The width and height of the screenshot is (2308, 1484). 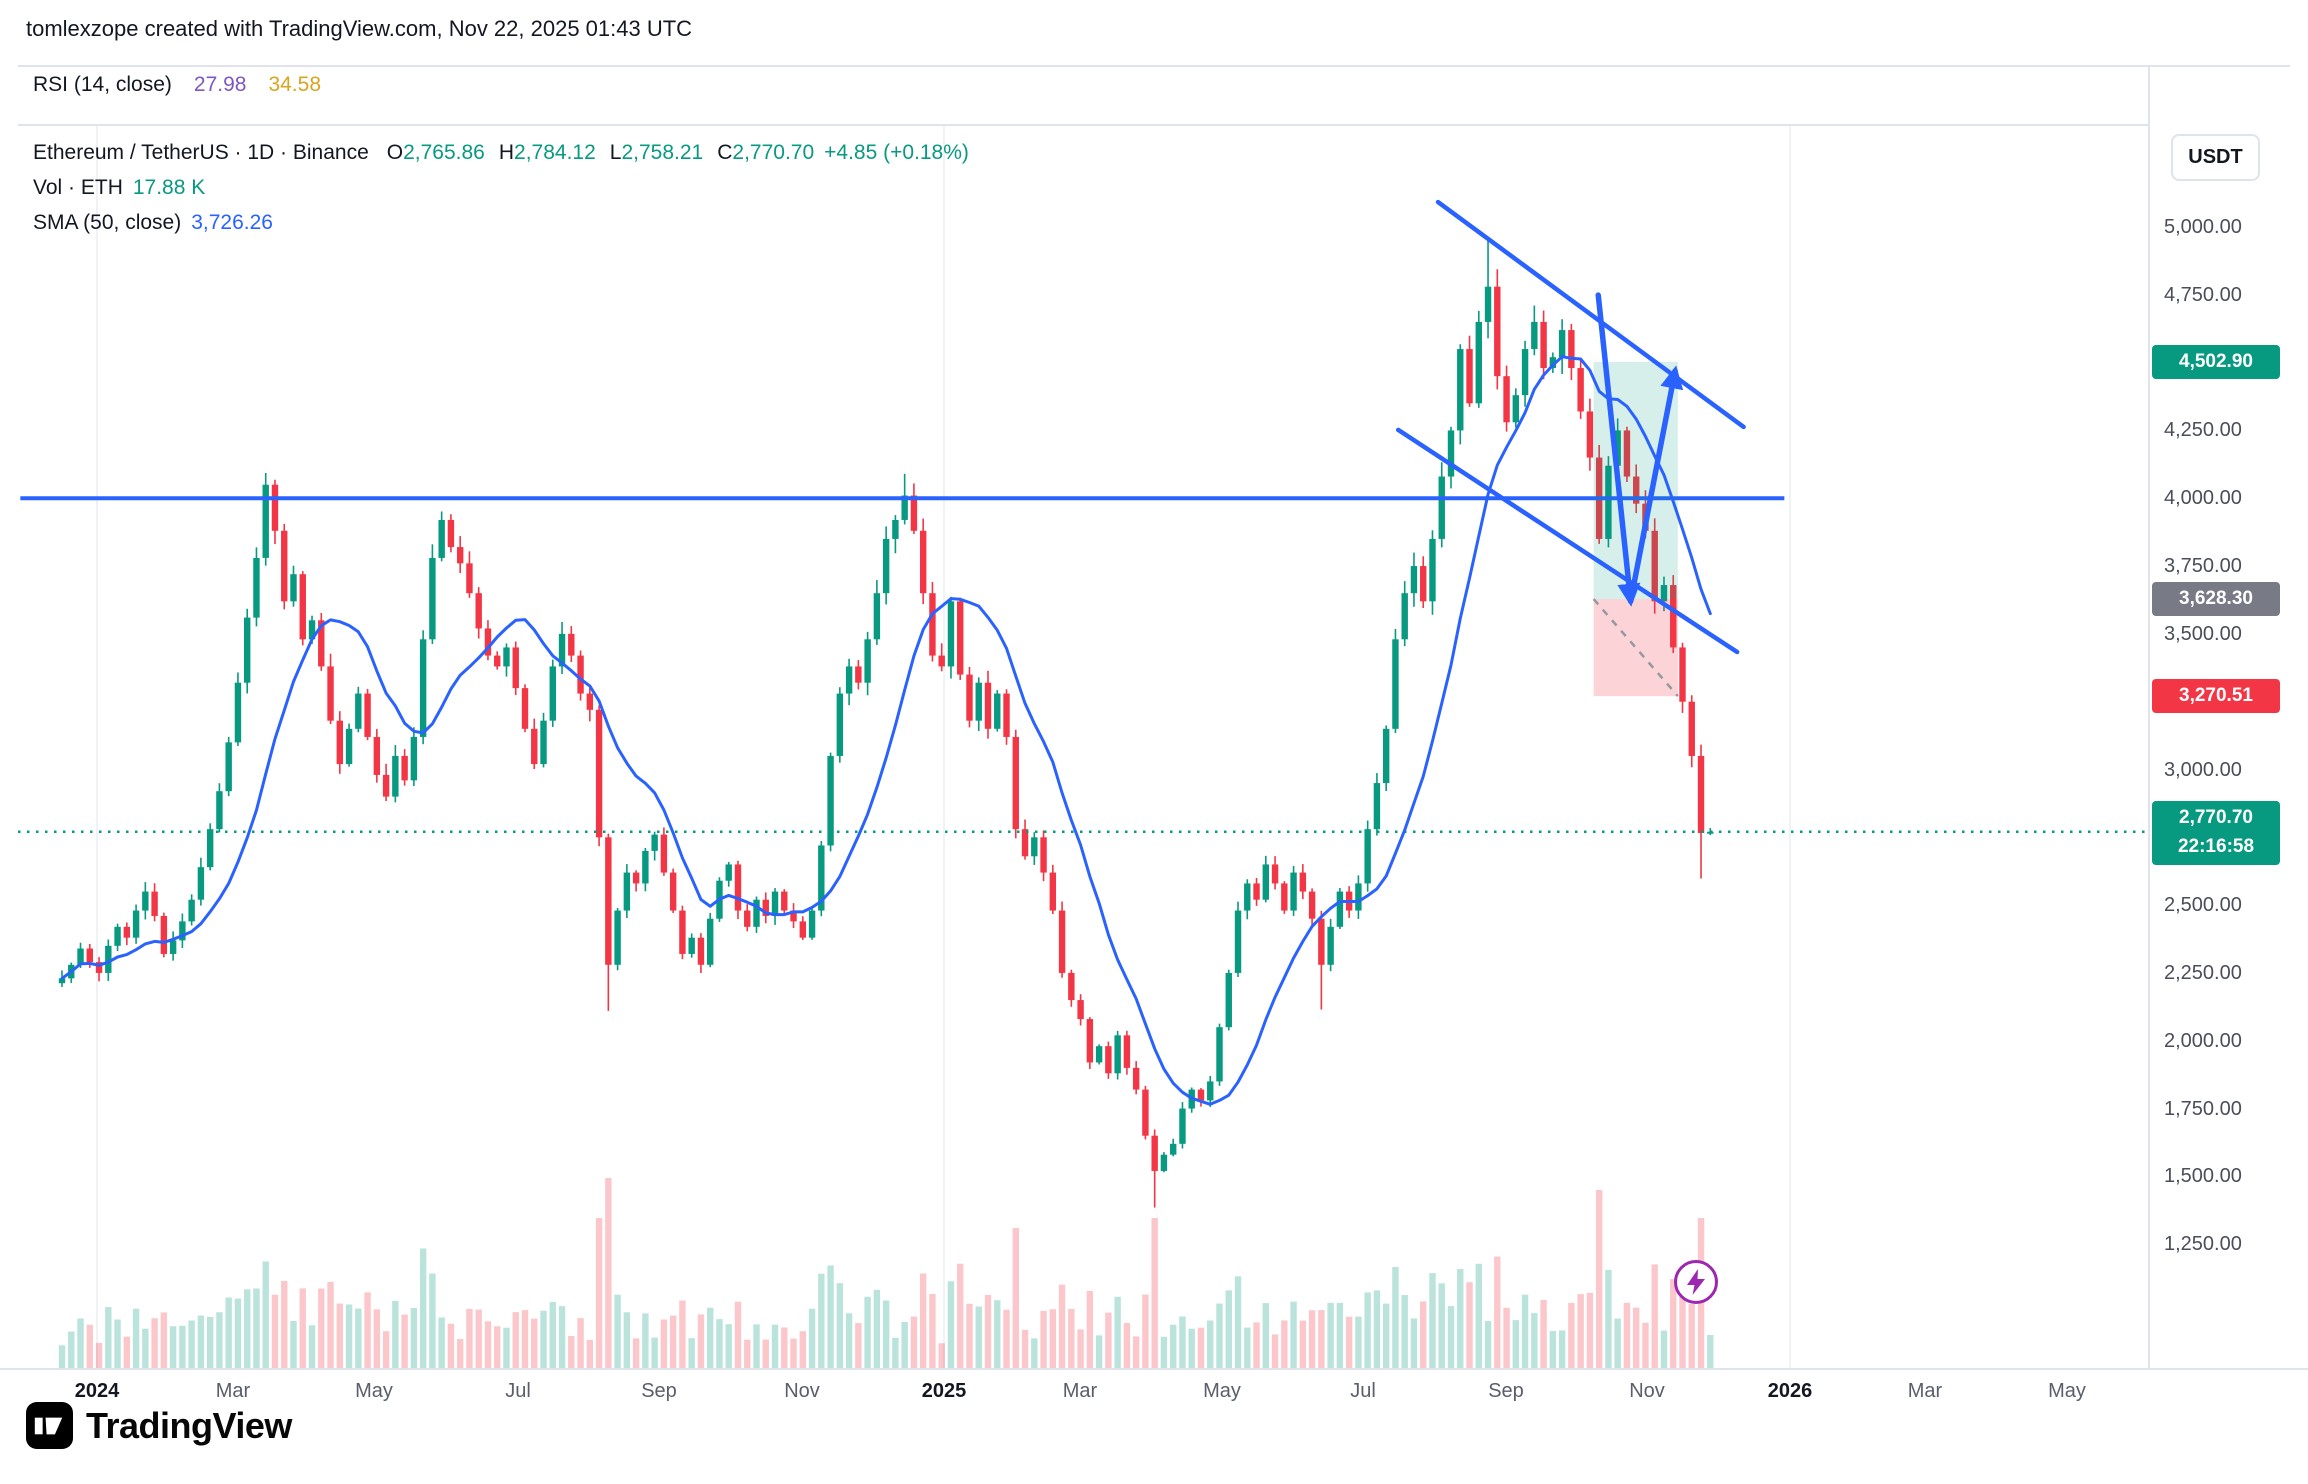 What do you see at coordinates (107, 222) in the screenshot?
I see `sma-label: SMA (50, close)` at bounding box center [107, 222].